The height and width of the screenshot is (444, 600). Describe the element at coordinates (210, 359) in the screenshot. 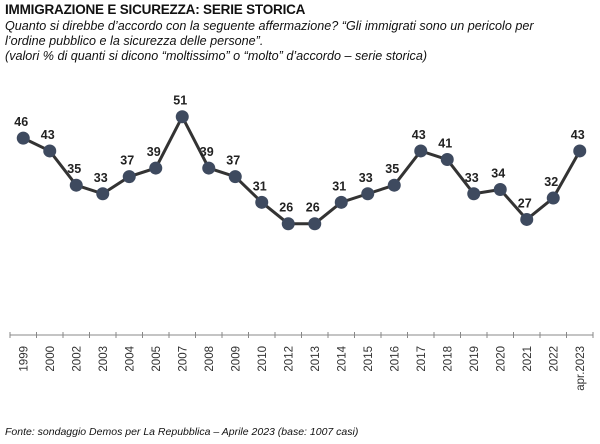

I see `x-tick-label: 2008` at that location.